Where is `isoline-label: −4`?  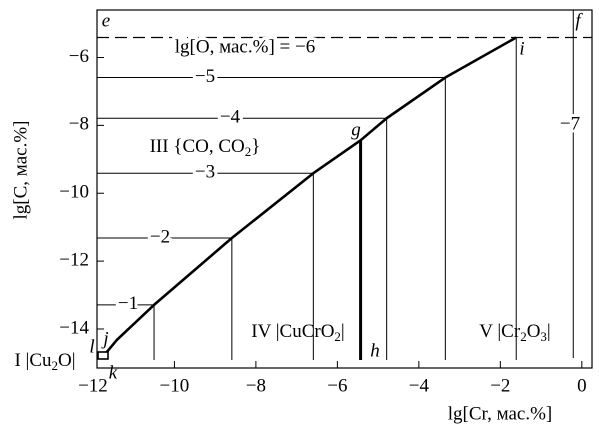
isoline-label: −4 is located at coordinates (230, 117).